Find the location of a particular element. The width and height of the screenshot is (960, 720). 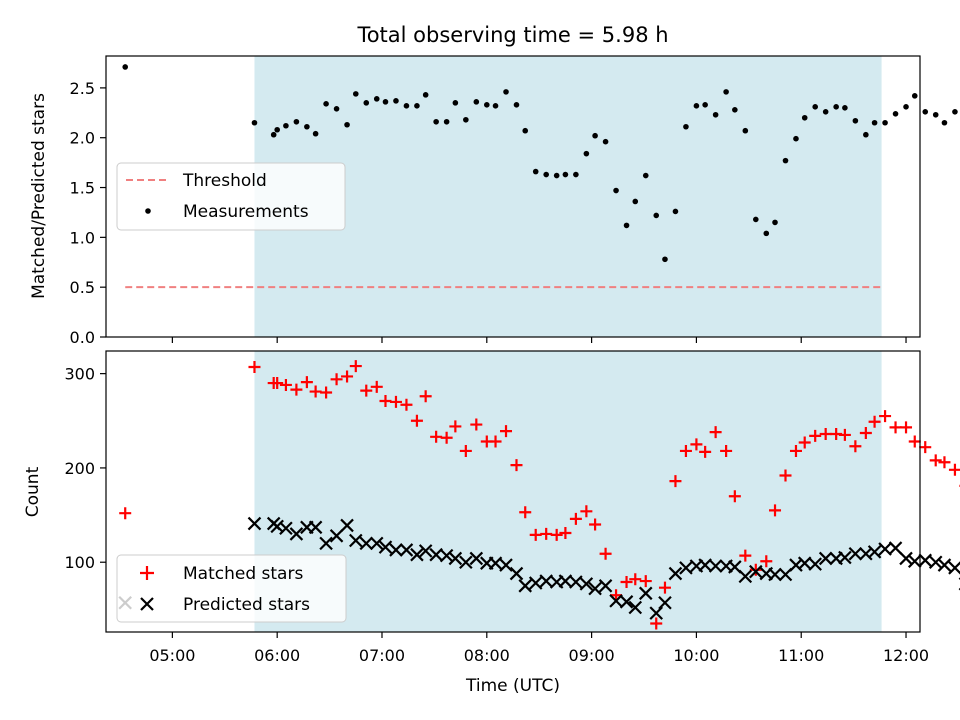

y-tick-label: 100 is located at coordinates (79, 562).